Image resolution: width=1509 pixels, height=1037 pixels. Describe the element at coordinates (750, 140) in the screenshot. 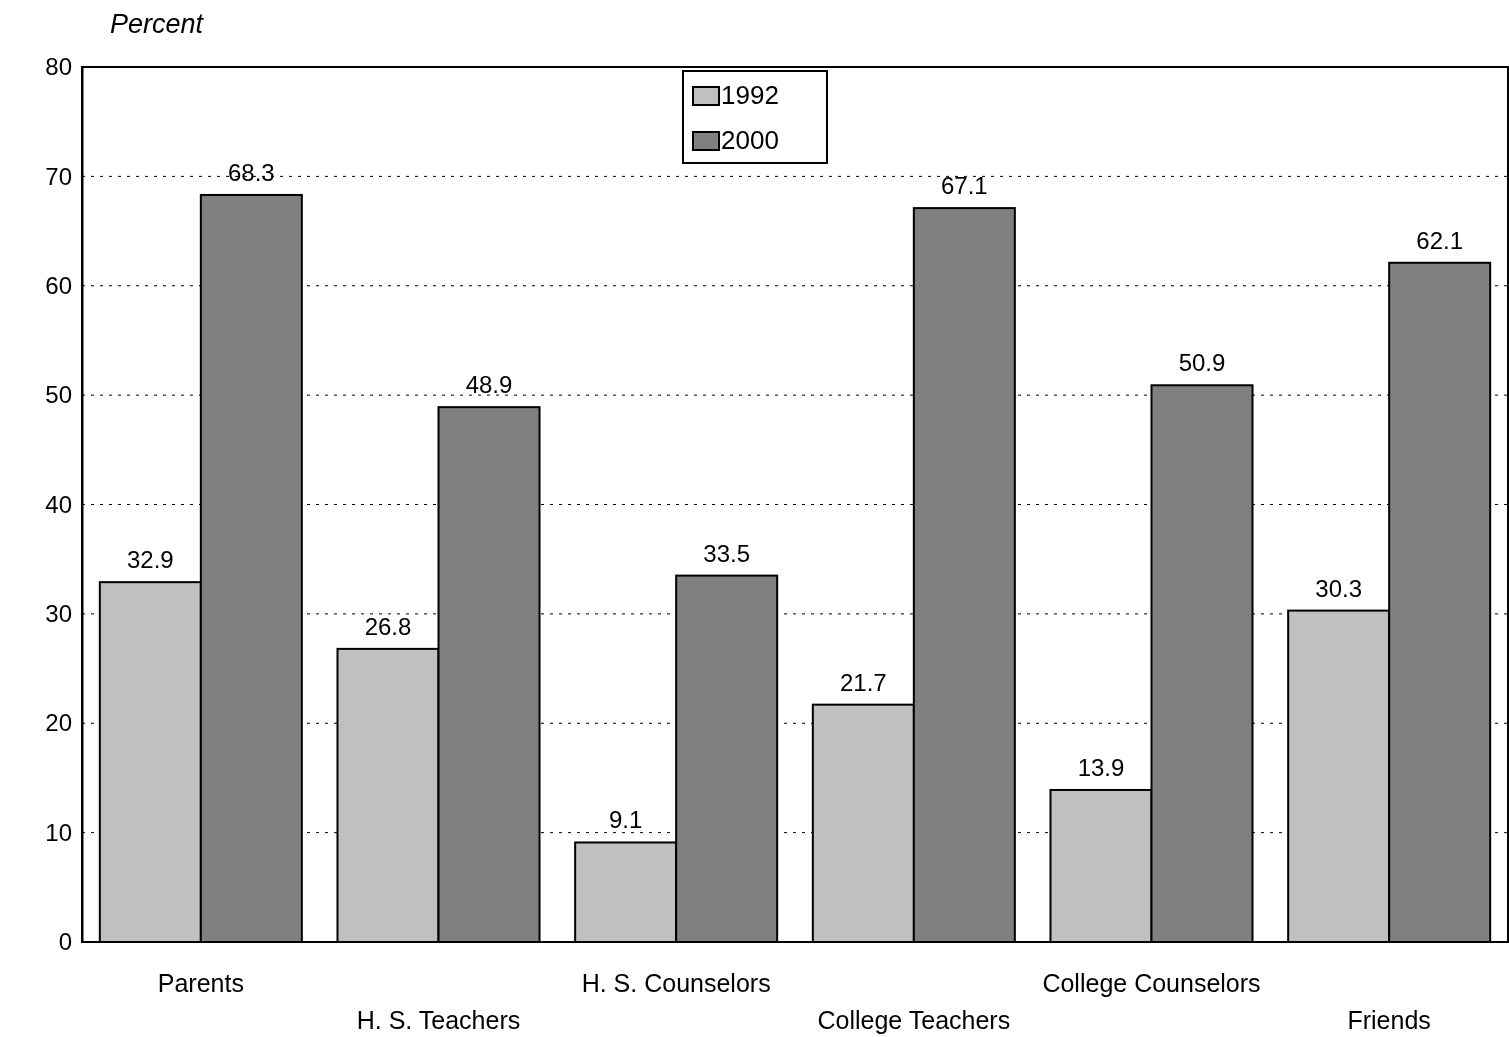

I see `legend-label: 2000` at that location.